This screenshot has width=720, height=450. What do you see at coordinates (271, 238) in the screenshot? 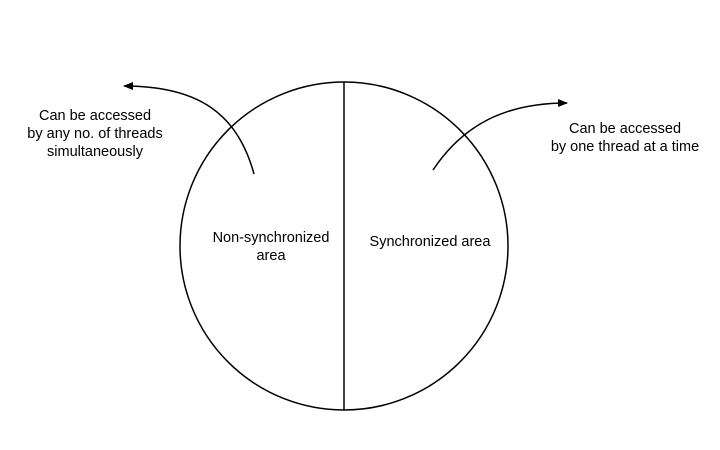
I see `non-synchronized-area-line-1: Non-synchronized` at bounding box center [271, 238].